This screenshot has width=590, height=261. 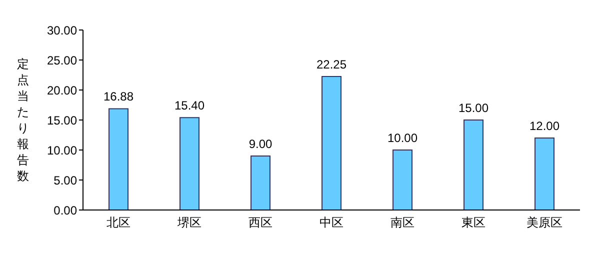 What do you see at coordinates (331, 65) in the screenshot?
I see `data-label: 22.25` at bounding box center [331, 65].